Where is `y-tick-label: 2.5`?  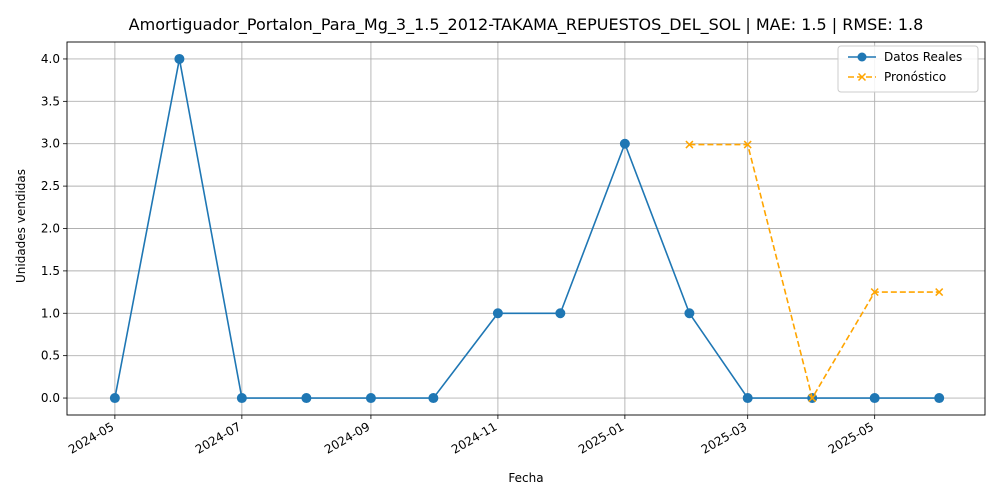
y-tick-label: 2.5 is located at coordinates (50, 186).